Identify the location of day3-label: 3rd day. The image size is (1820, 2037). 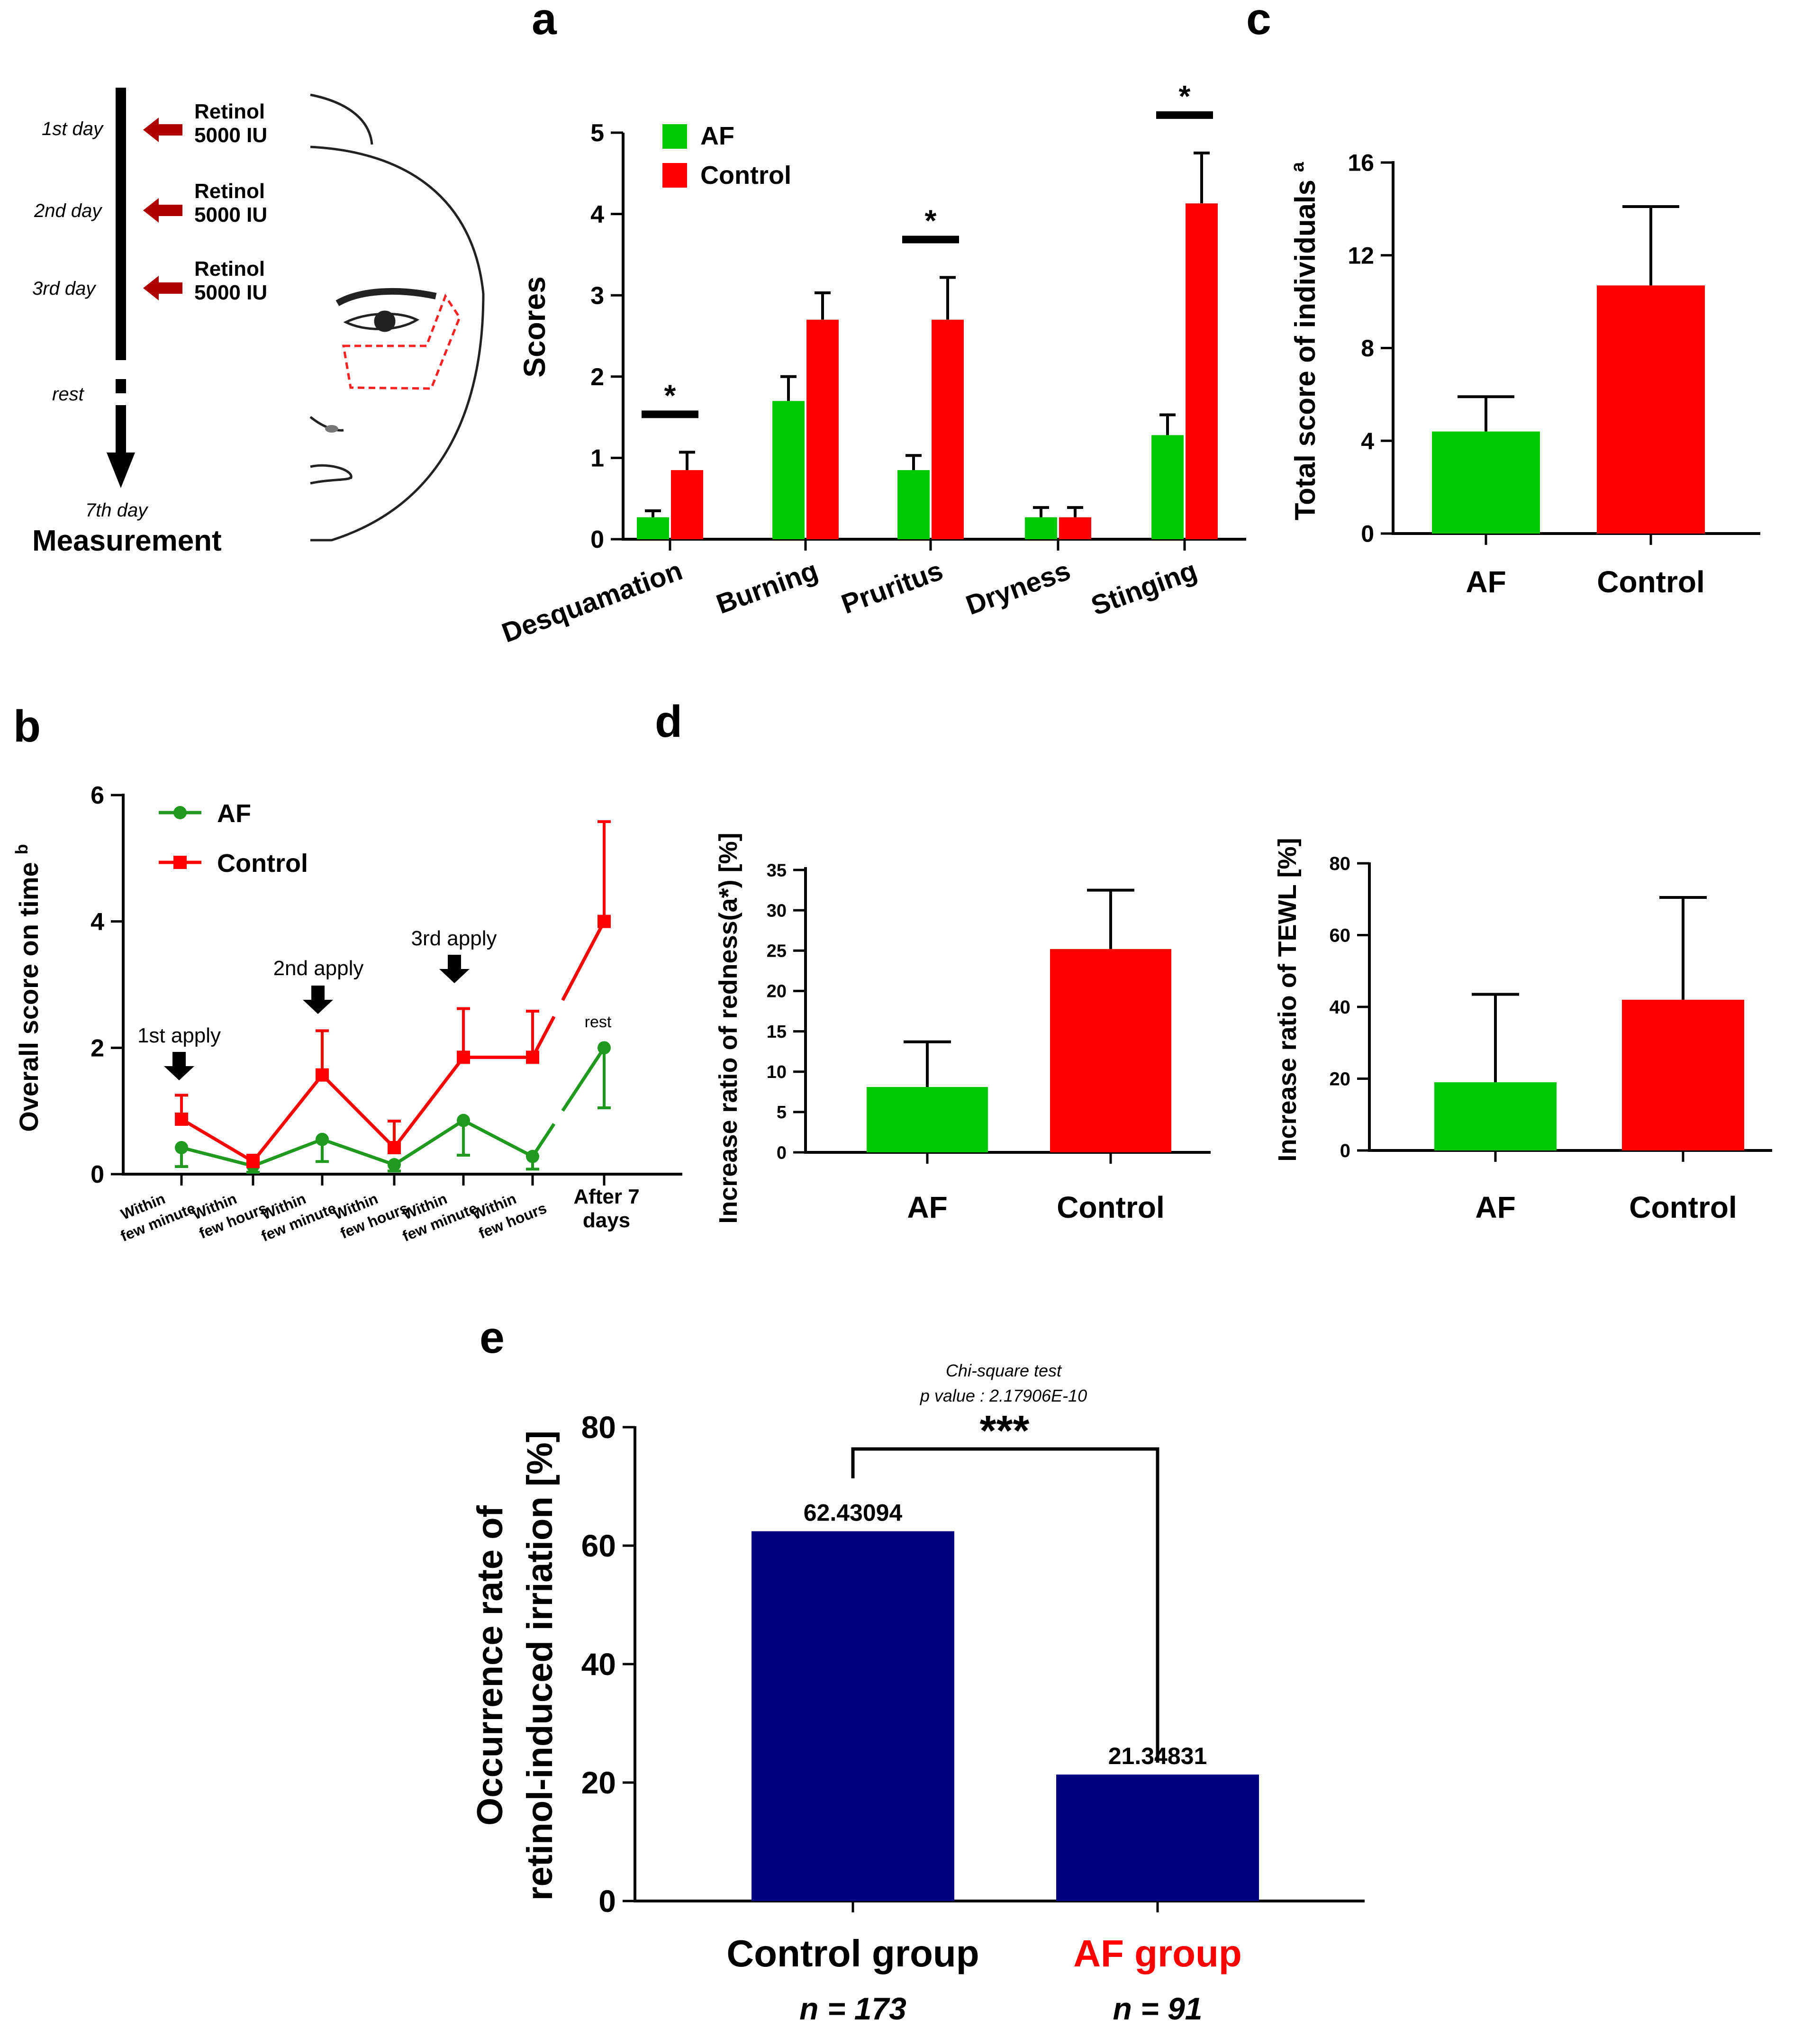
(64, 288).